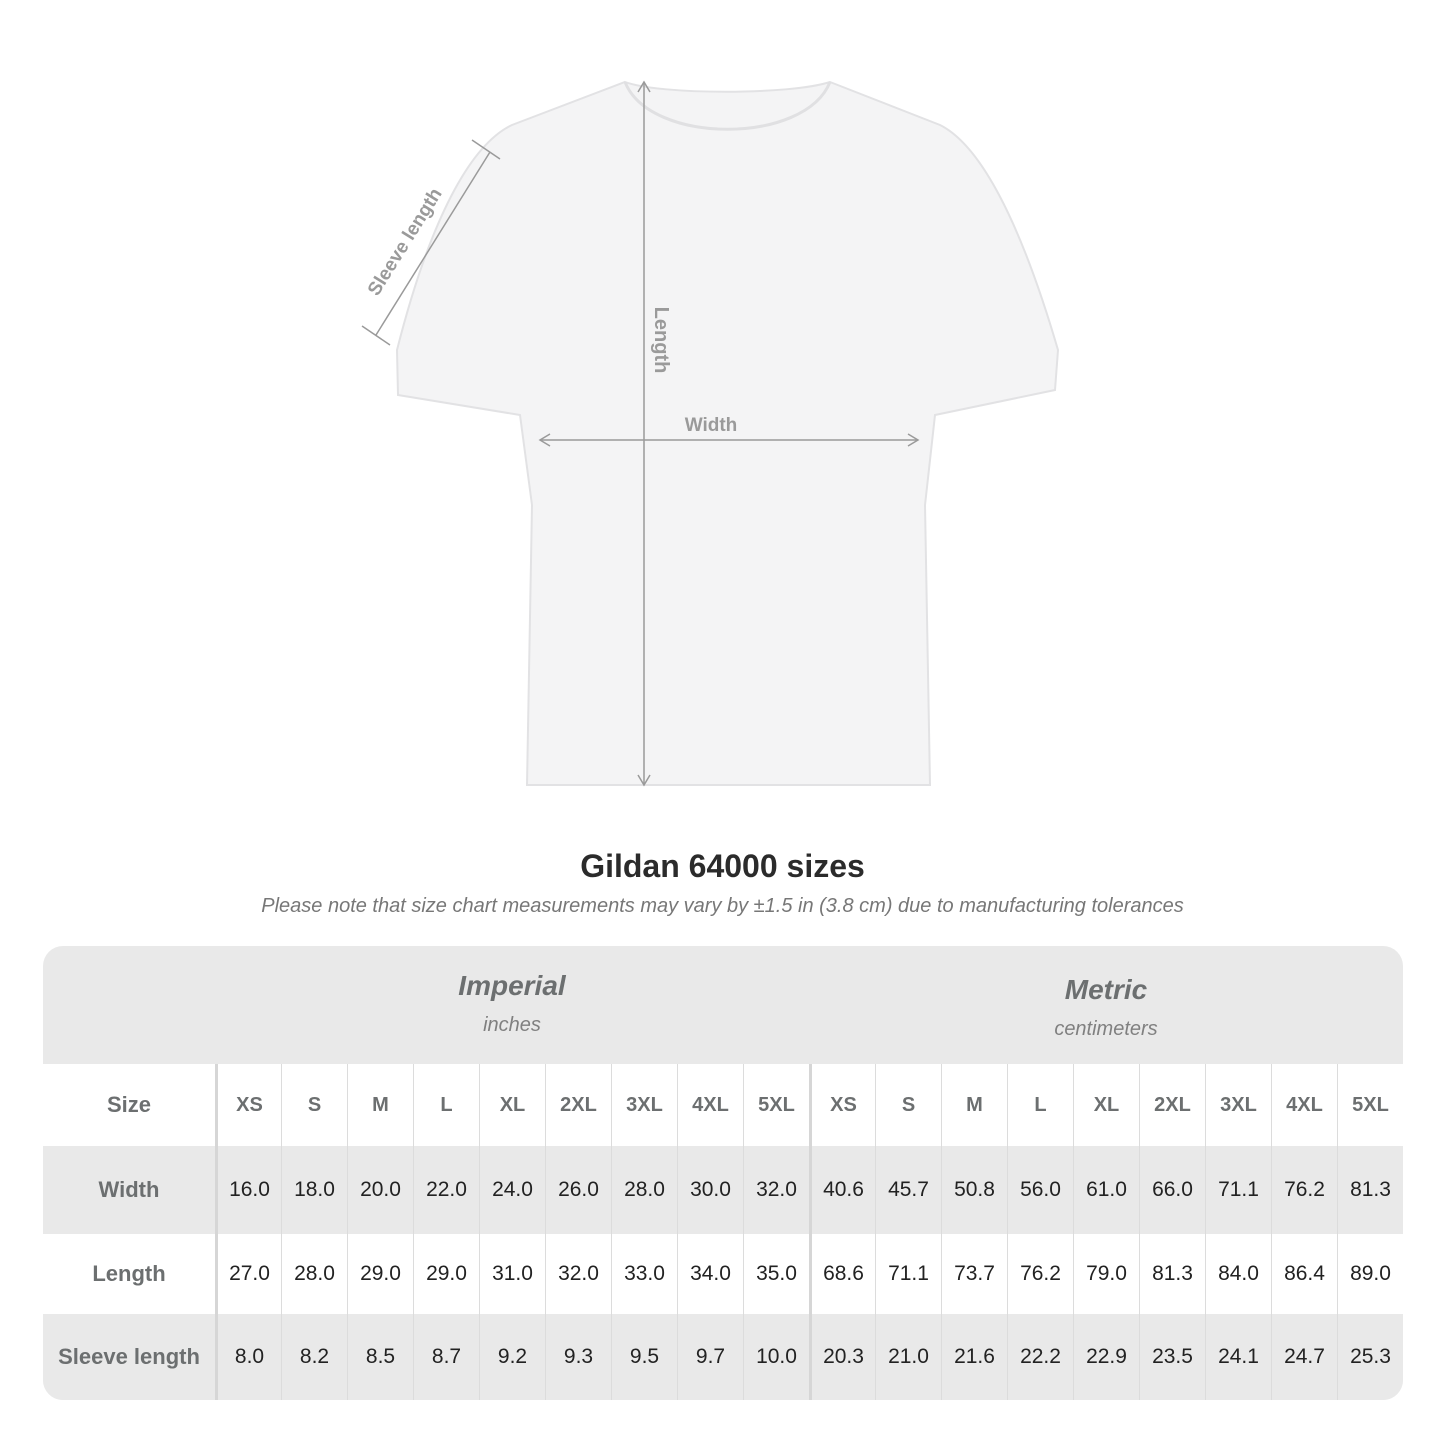 The image size is (1445, 1445). Describe the element at coordinates (1040, 1357) in the screenshot. I see `value-cell-metric: 22.2` at that location.